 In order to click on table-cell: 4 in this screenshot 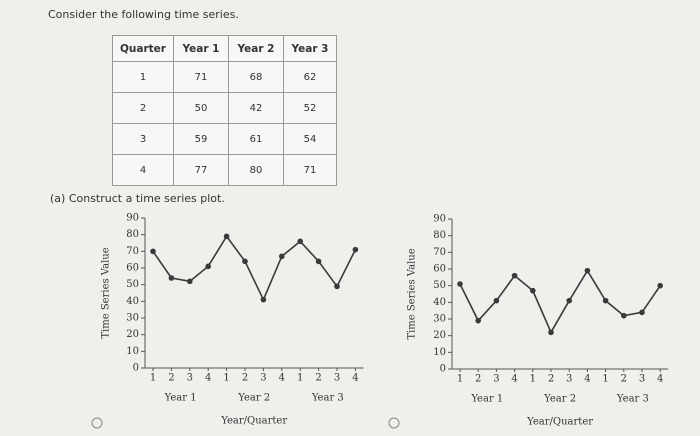, I will do `click(143, 170)`.